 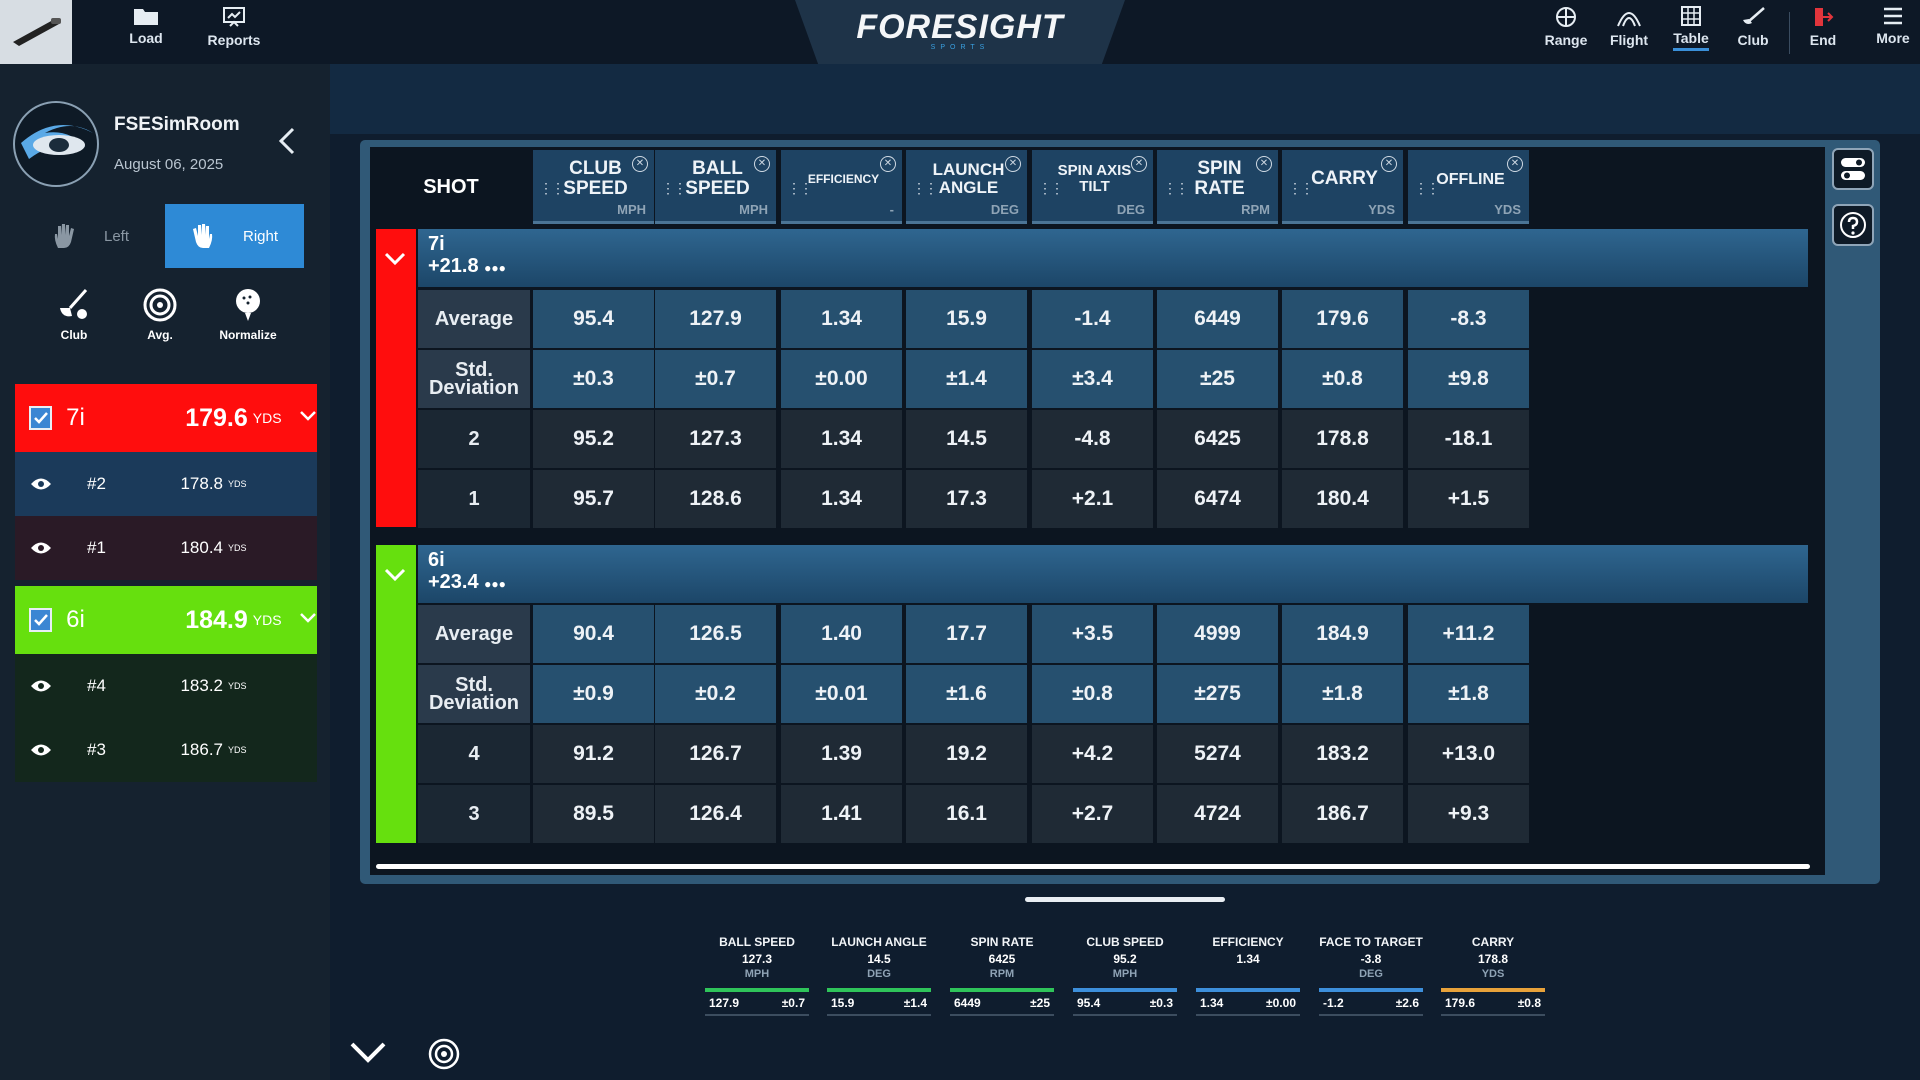 What do you see at coordinates (444, 1056) in the screenshot?
I see `target-button` at bounding box center [444, 1056].